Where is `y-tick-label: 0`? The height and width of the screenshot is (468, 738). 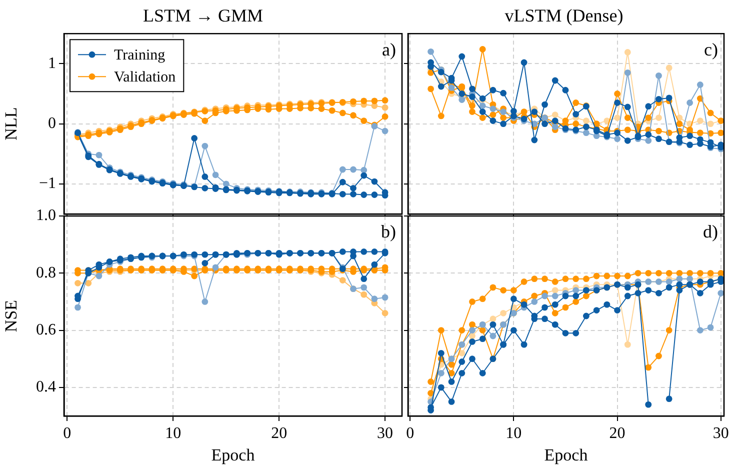
y-tick-label: 0 is located at coordinates (52, 123).